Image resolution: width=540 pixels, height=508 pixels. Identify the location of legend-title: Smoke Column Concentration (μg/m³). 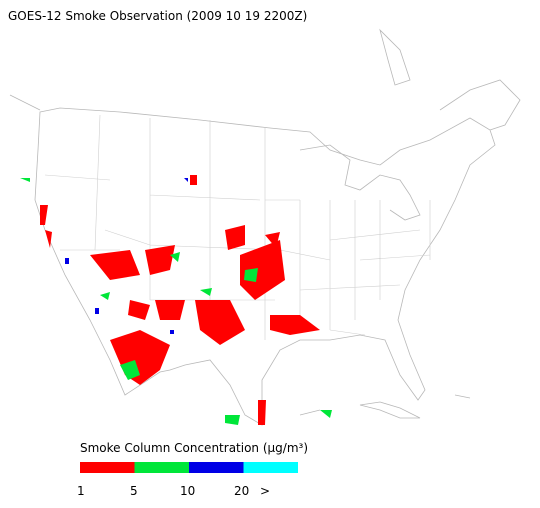
(194, 448).